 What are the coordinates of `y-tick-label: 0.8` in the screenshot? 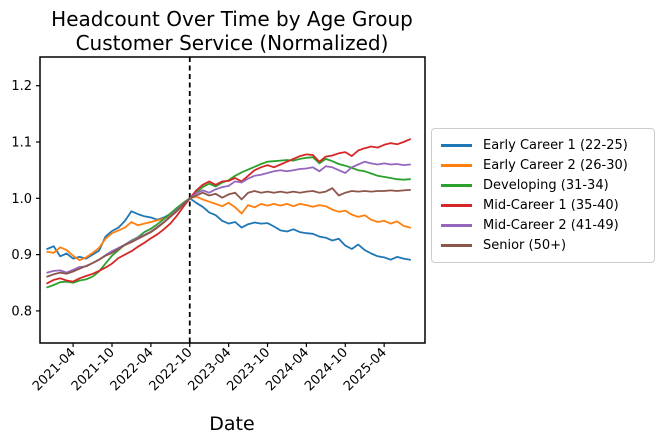 It's located at (21, 311).